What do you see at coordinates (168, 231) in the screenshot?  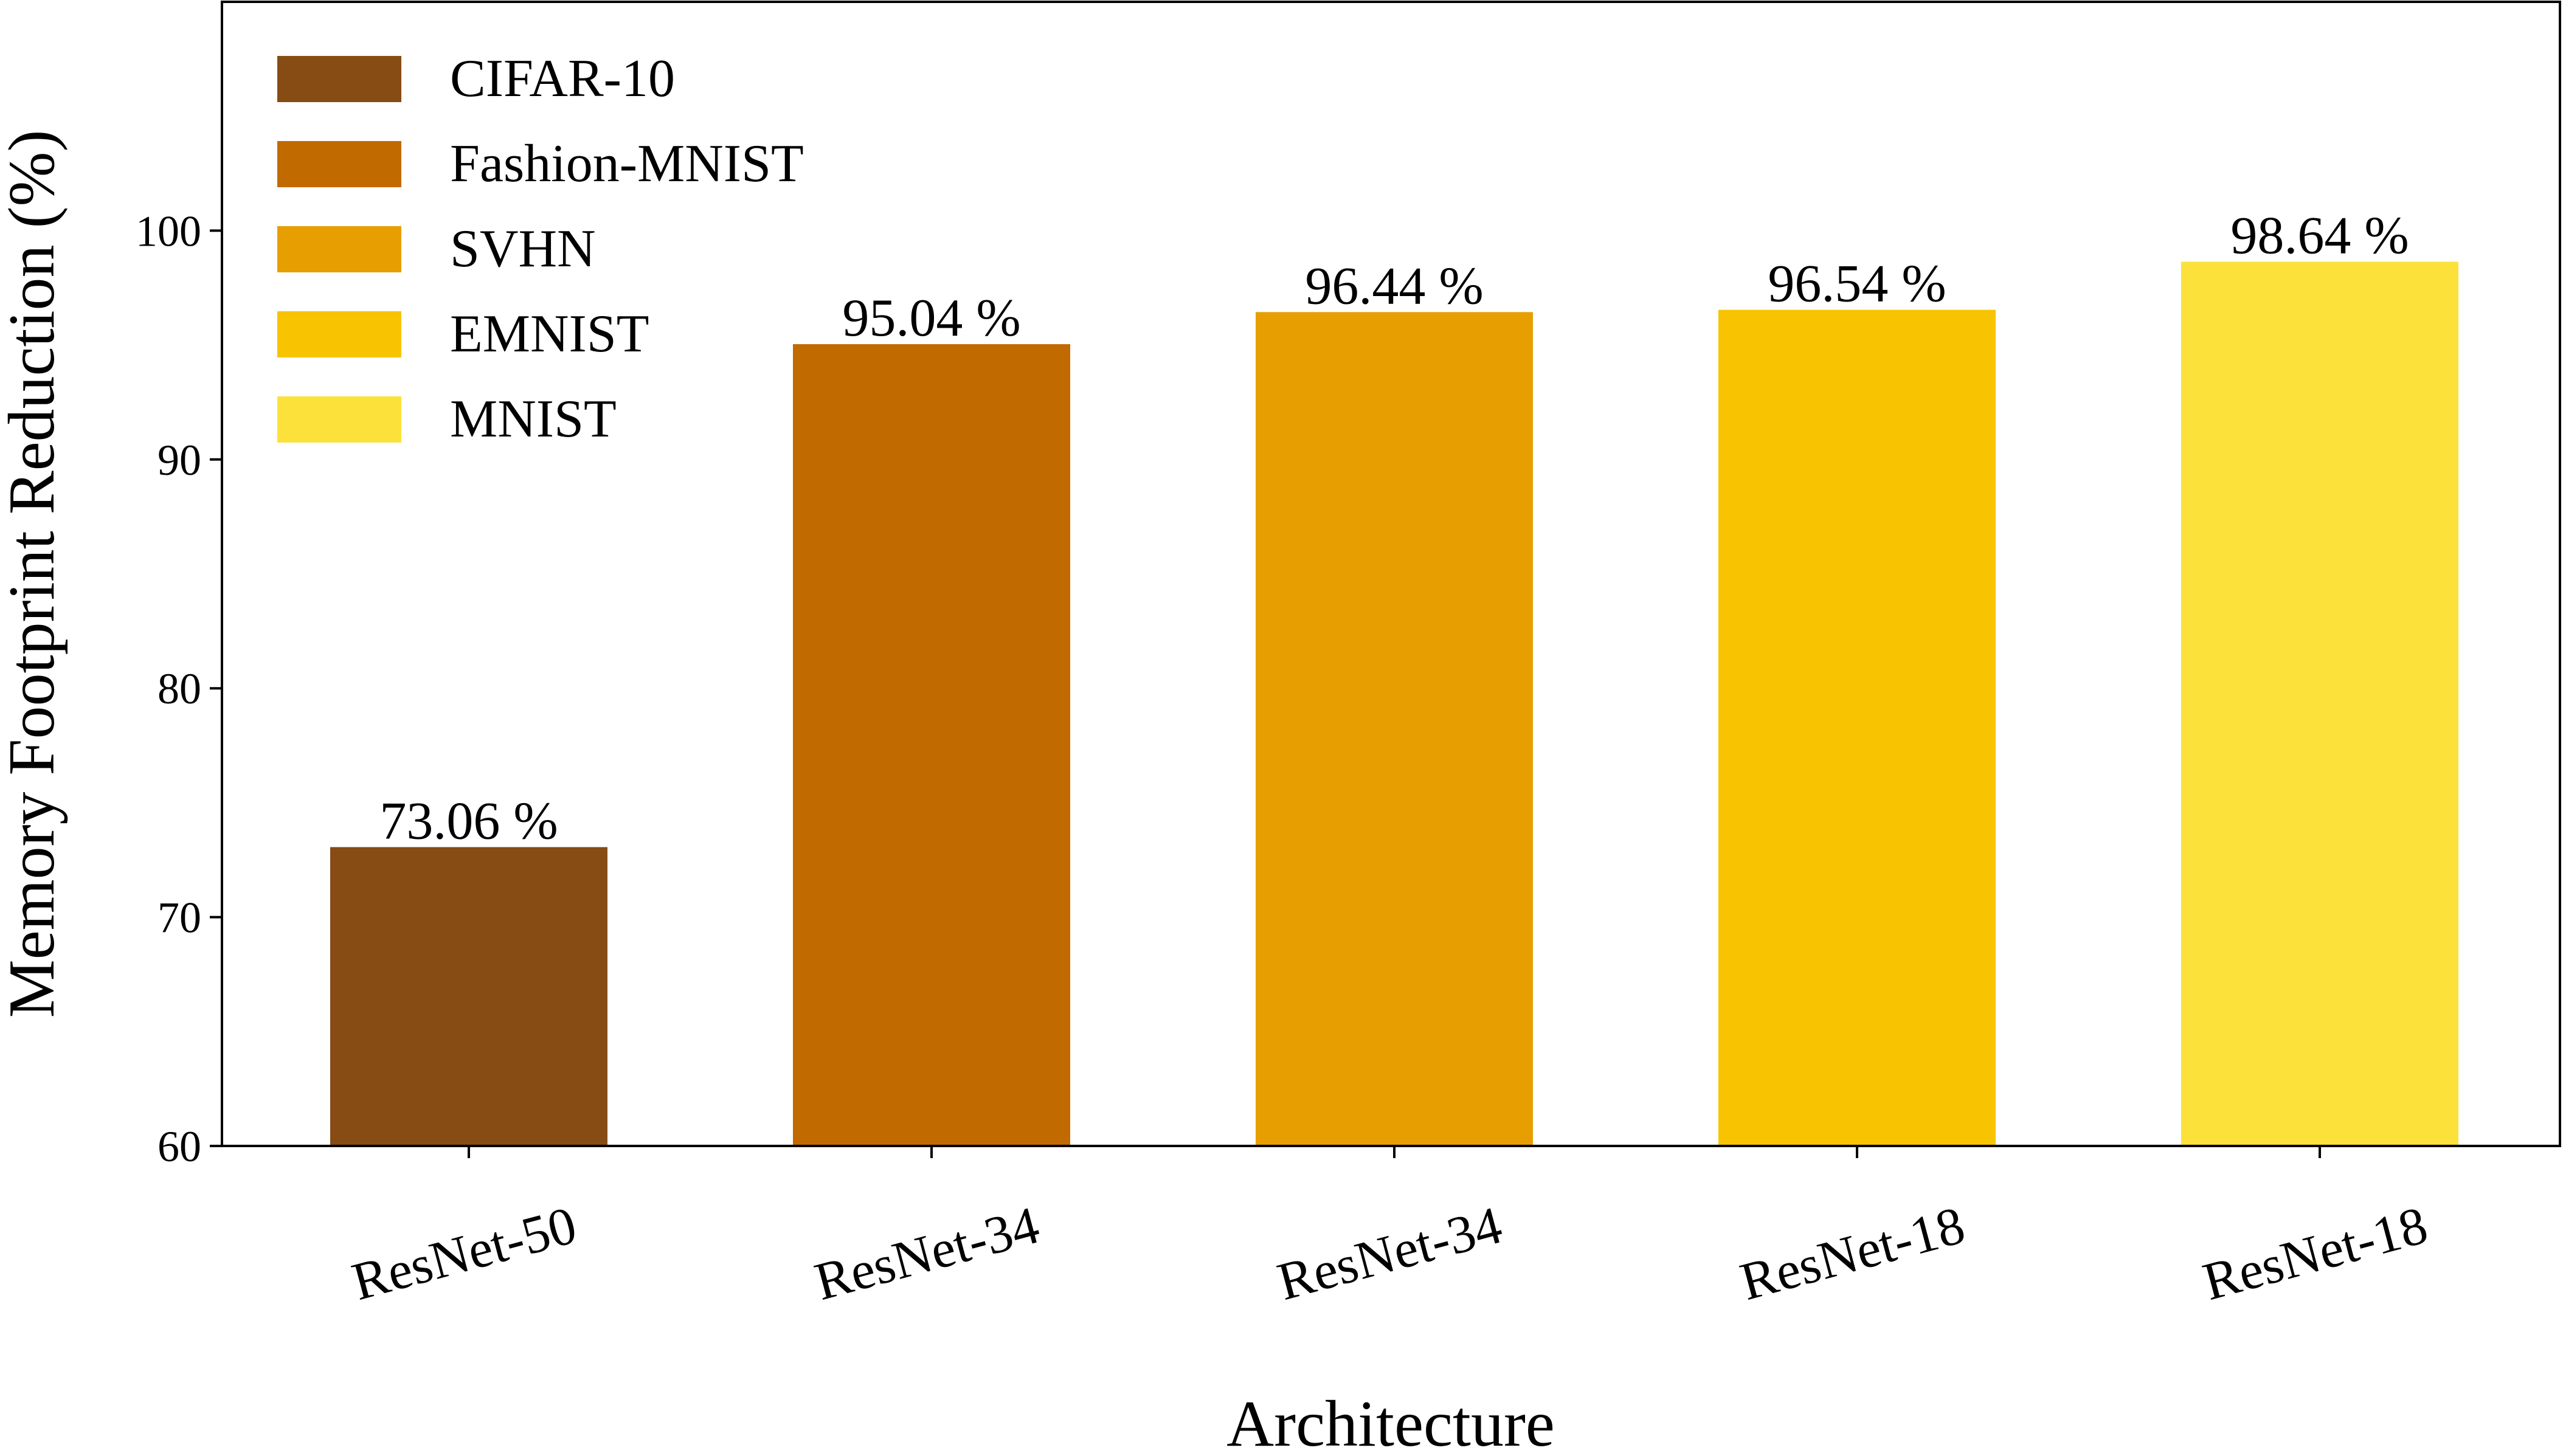 I see `y-tick-label-100: 100` at bounding box center [168, 231].